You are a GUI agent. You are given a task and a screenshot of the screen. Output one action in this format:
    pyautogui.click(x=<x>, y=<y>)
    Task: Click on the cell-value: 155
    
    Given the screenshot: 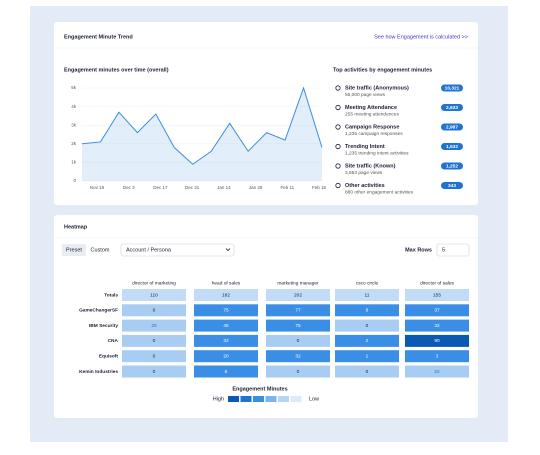 What is the action you would take?
    pyautogui.click(x=437, y=295)
    